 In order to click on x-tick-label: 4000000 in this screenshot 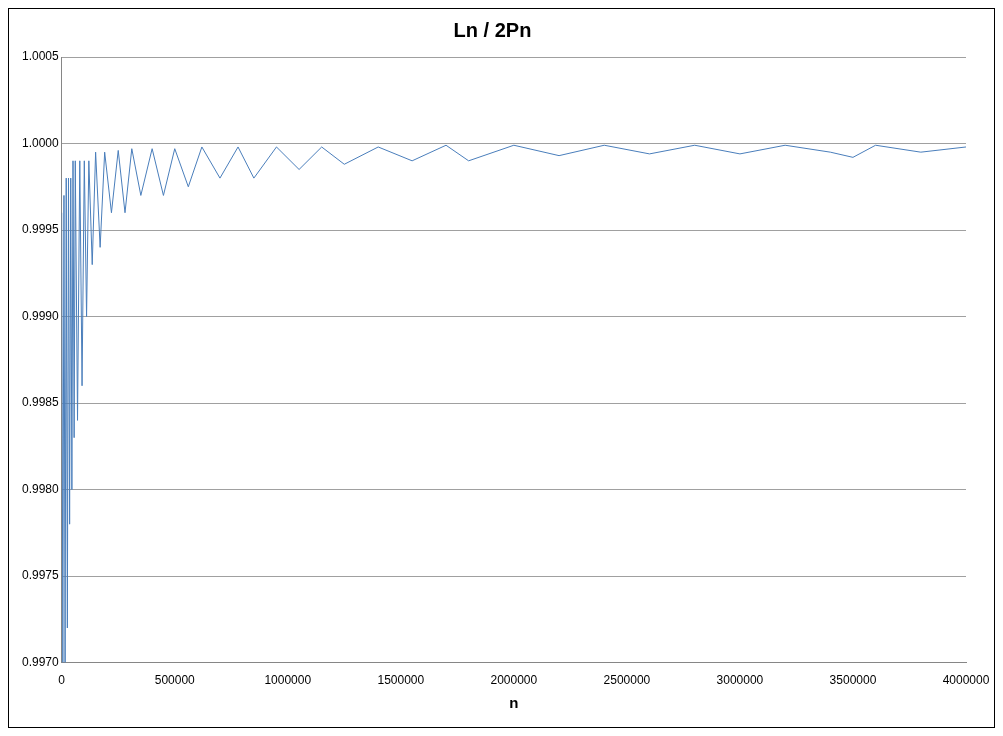, I will do `click(966, 680)`.